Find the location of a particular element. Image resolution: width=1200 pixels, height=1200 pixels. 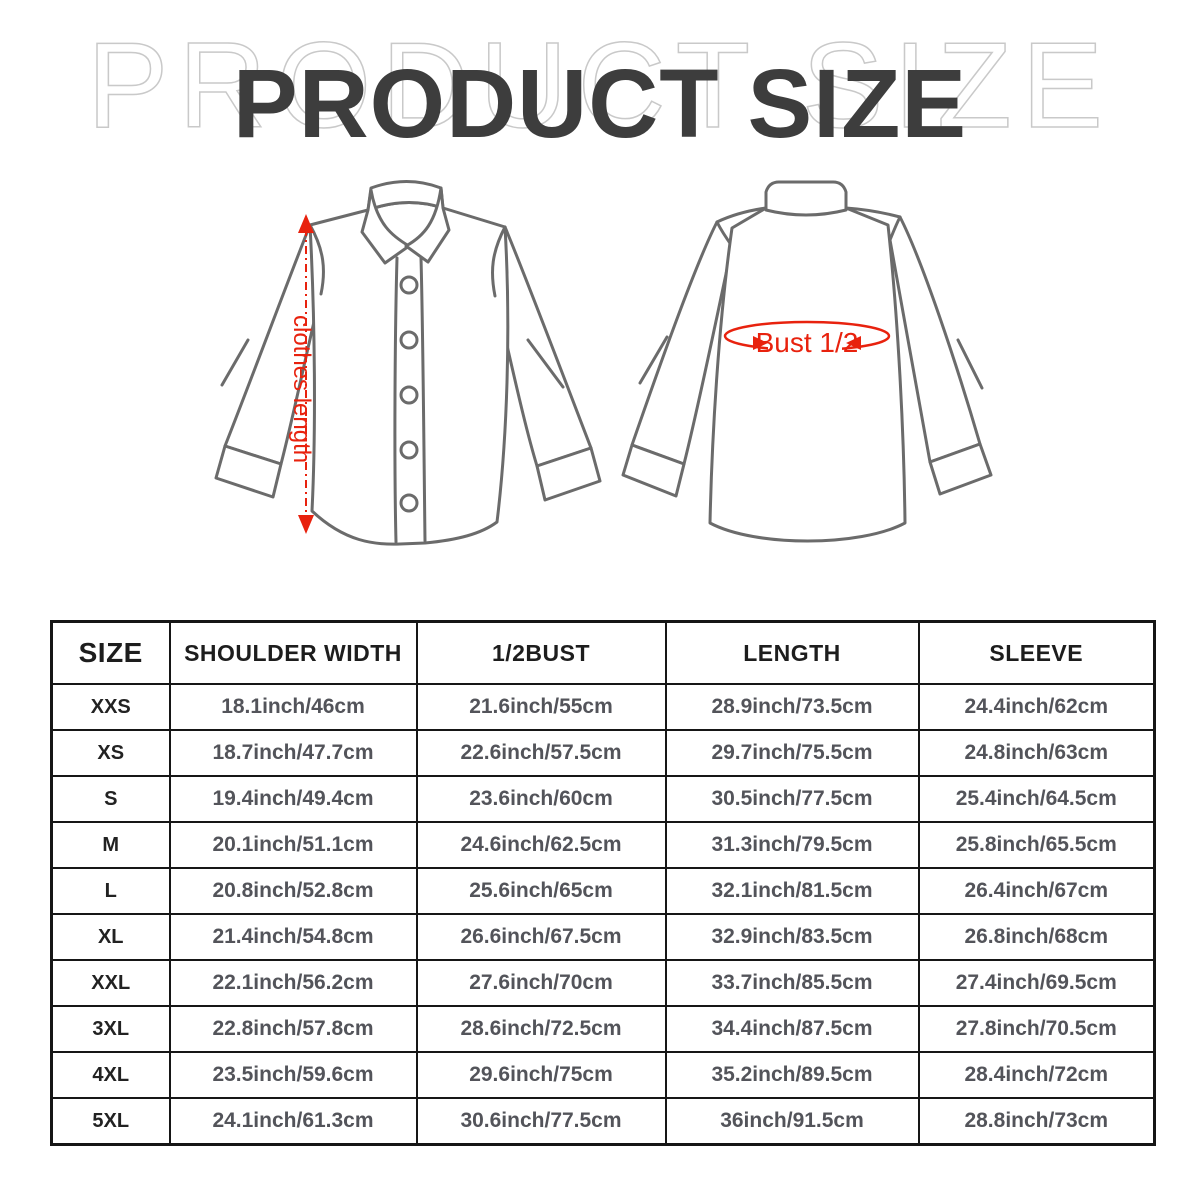

table-cell: 25.4inch/64.5cm is located at coordinates (1036, 799).